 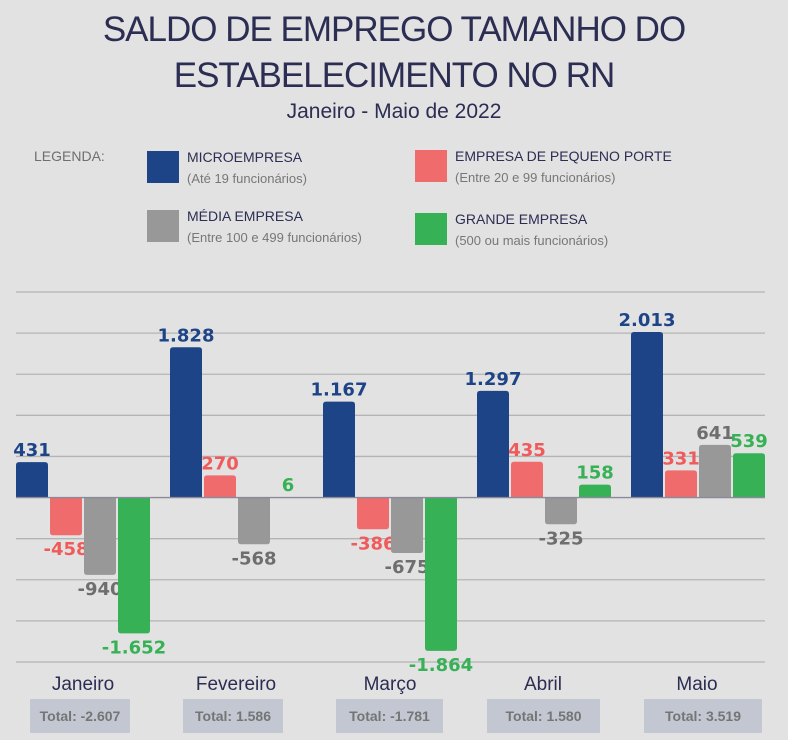 What do you see at coordinates (65, 549) in the screenshot?
I see `data-label: -458` at bounding box center [65, 549].